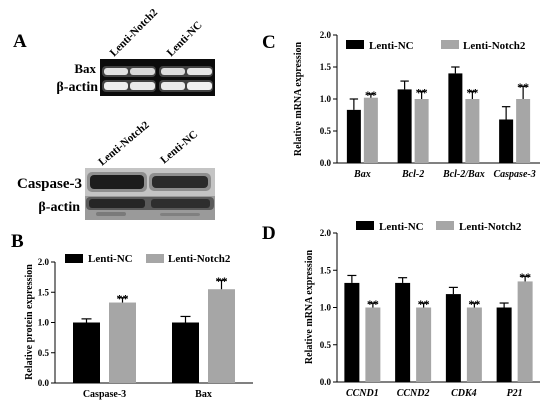 The width and height of the screenshot is (550, 406). What do you see at coordinates (413, 393) in the screenshot?
I see `x-tick-label: CCND2` at bounding box center [413, 393].